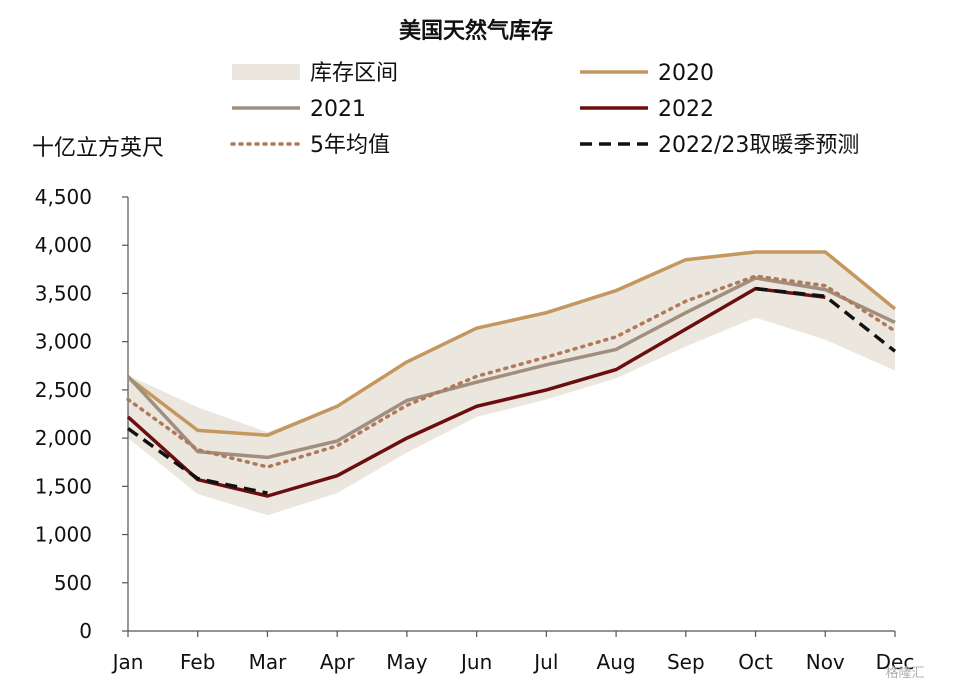 Image resolution: width=953 pixels, height=685 pixels. What do you see at coordinates (127, 662) in the screenshot?
I see `x-tick-label: Jan` at bounding box center [127, 662].